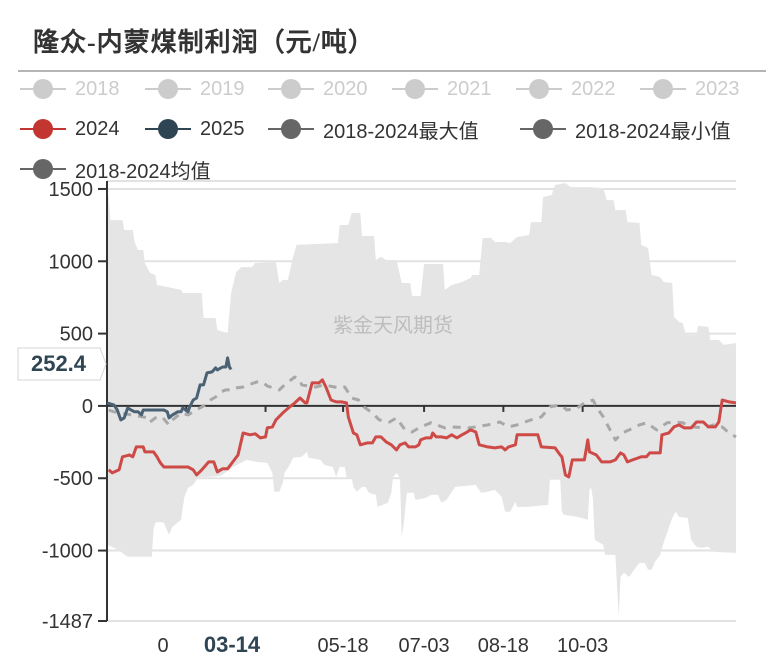  What do you see at coordinates (195, 89) in the screenshot?
I see `legend-item-2019: 2019` at bounding box center [195, 89].